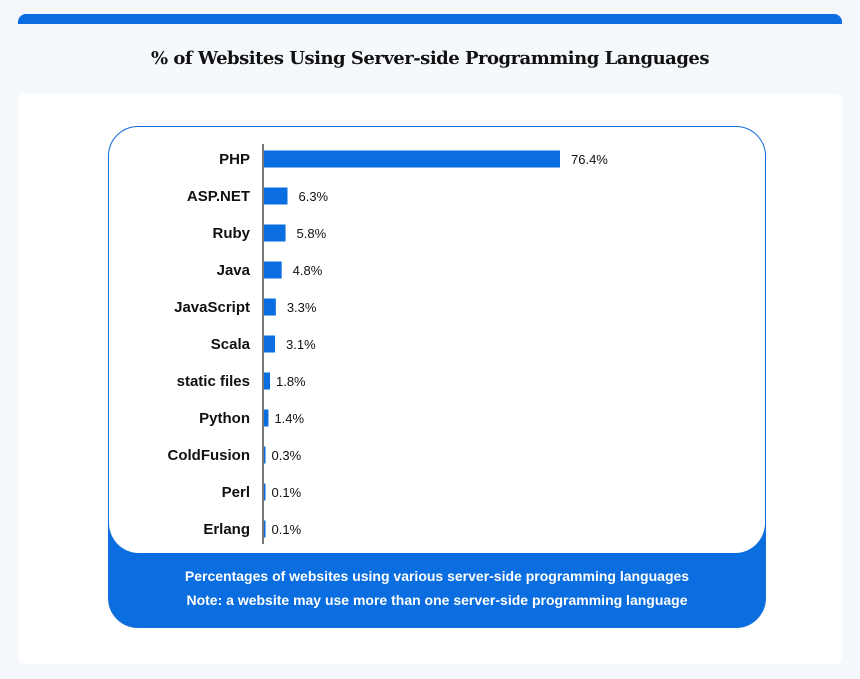 The image size is (860, 679). What do you see at coordinates (232, 233) in the screenshot?
I see `category-label: Ruby` at bounding box center [232, 233].